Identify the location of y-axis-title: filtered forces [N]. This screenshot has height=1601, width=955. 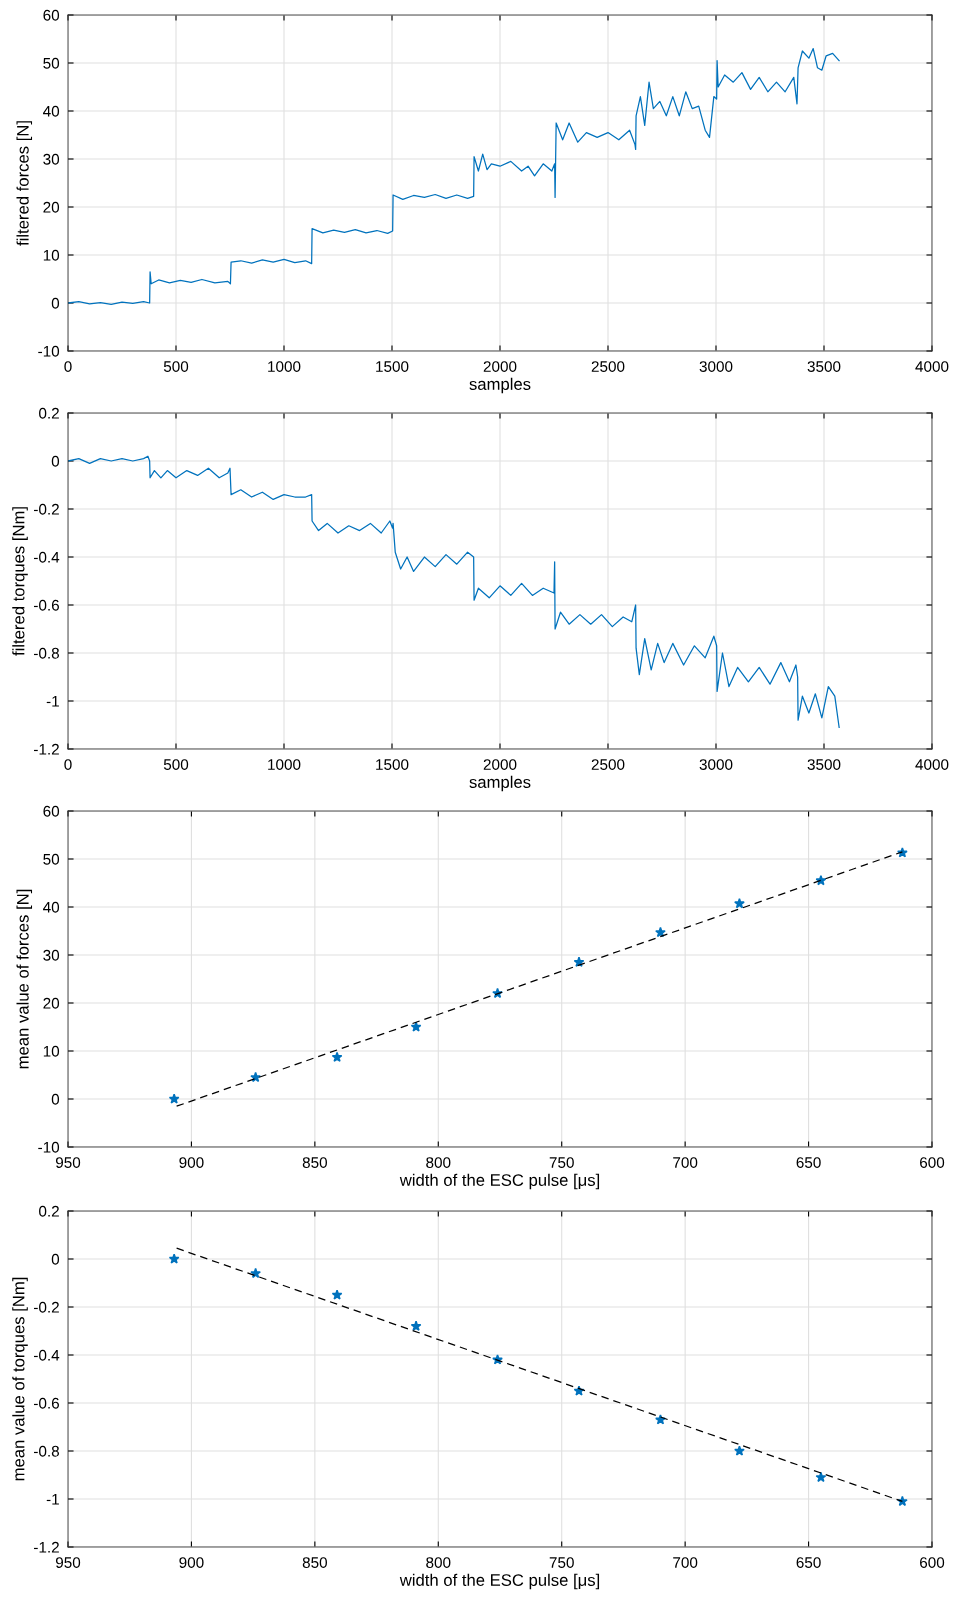
(24, 183).